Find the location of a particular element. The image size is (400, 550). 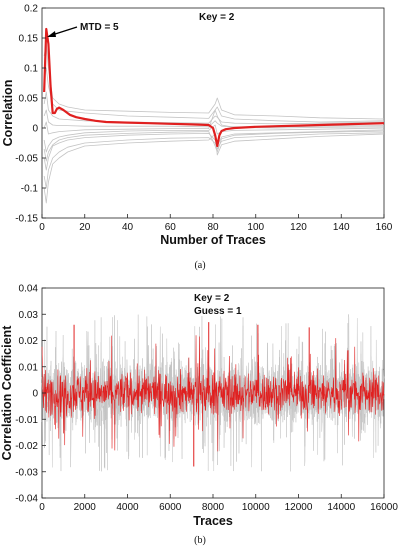

y-tick-label-b: 0 is located at coordinates (35, 394).